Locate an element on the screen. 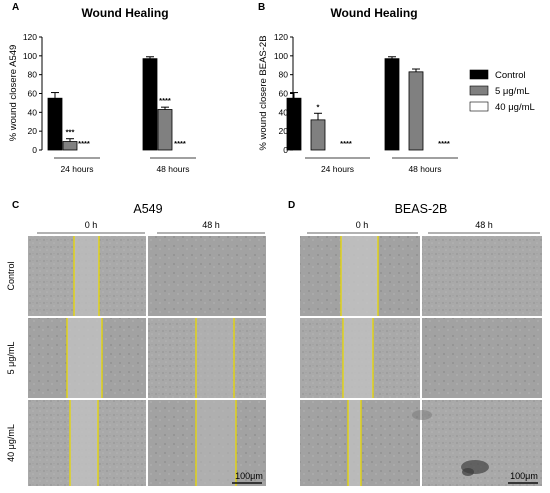 Image resolution: width=550 pixels, height=493 pixels. y-axis-label: % wound closere A549 is located at coordinates (13, 93).